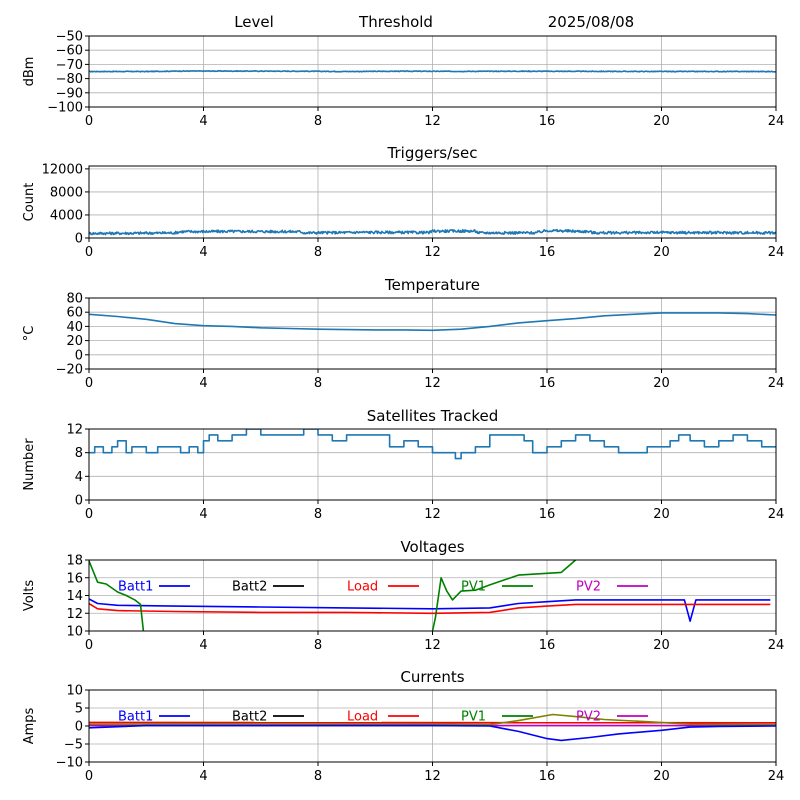 The height and width of the screenshot is (800, 800). What do you see at coordinates (547, 252) in the screenshot?
I see `triggers-xtick-label-4: 16` at bounding box center [547, 252].